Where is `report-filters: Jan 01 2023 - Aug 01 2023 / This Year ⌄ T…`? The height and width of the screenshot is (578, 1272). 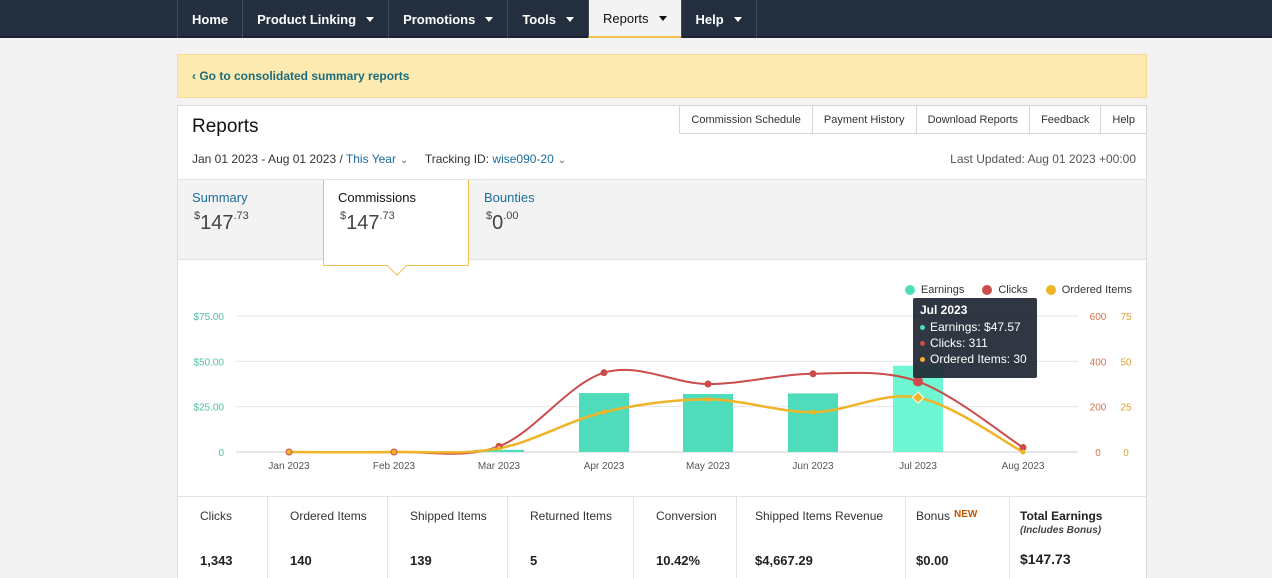
report-filters: Jan 01 2023 - Aug 01 2023 / This Year ⌄ T… is located at coordinates (379, 159).